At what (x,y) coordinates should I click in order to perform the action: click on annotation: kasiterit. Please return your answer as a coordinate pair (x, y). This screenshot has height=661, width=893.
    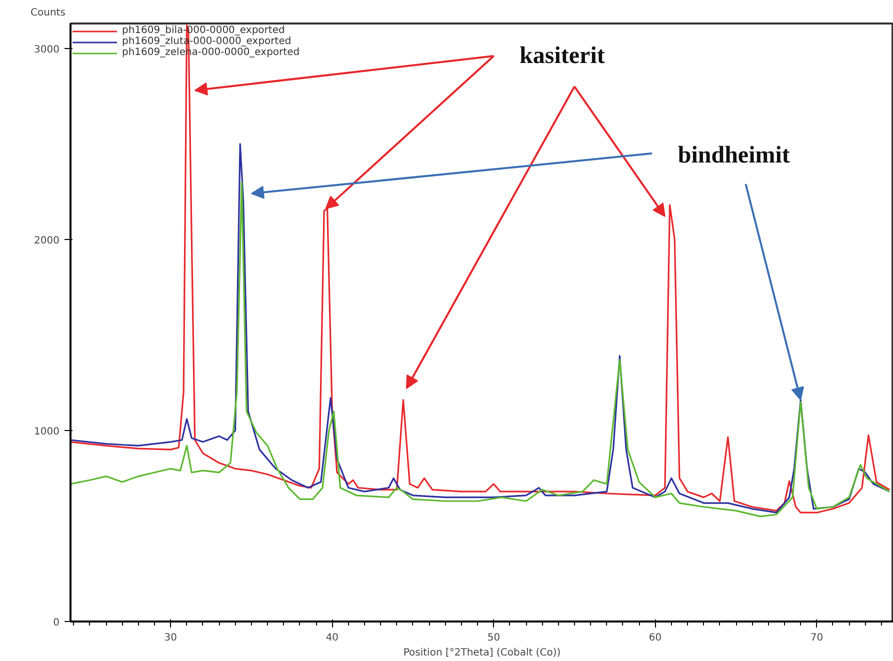
    Looking at the image, I should click on (562, 55).